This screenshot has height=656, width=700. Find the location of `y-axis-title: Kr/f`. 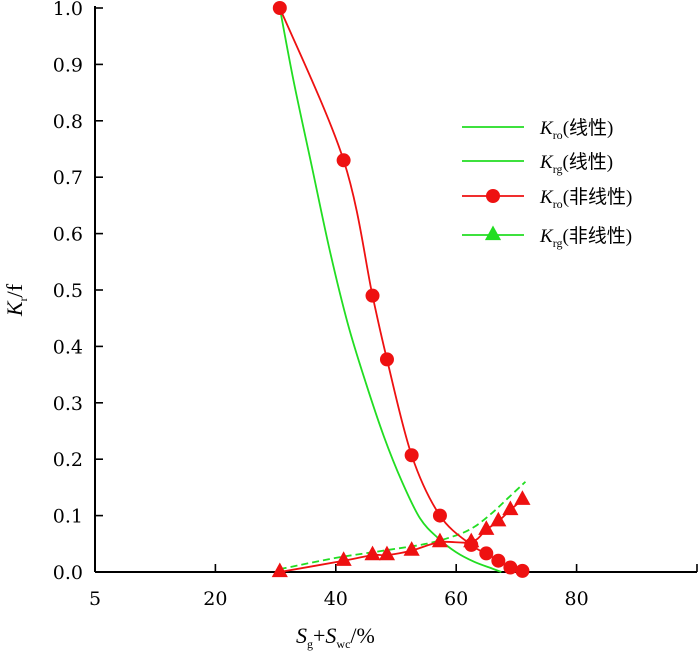

y-axis-title: Kr/f is located at coordinates (16, 300).